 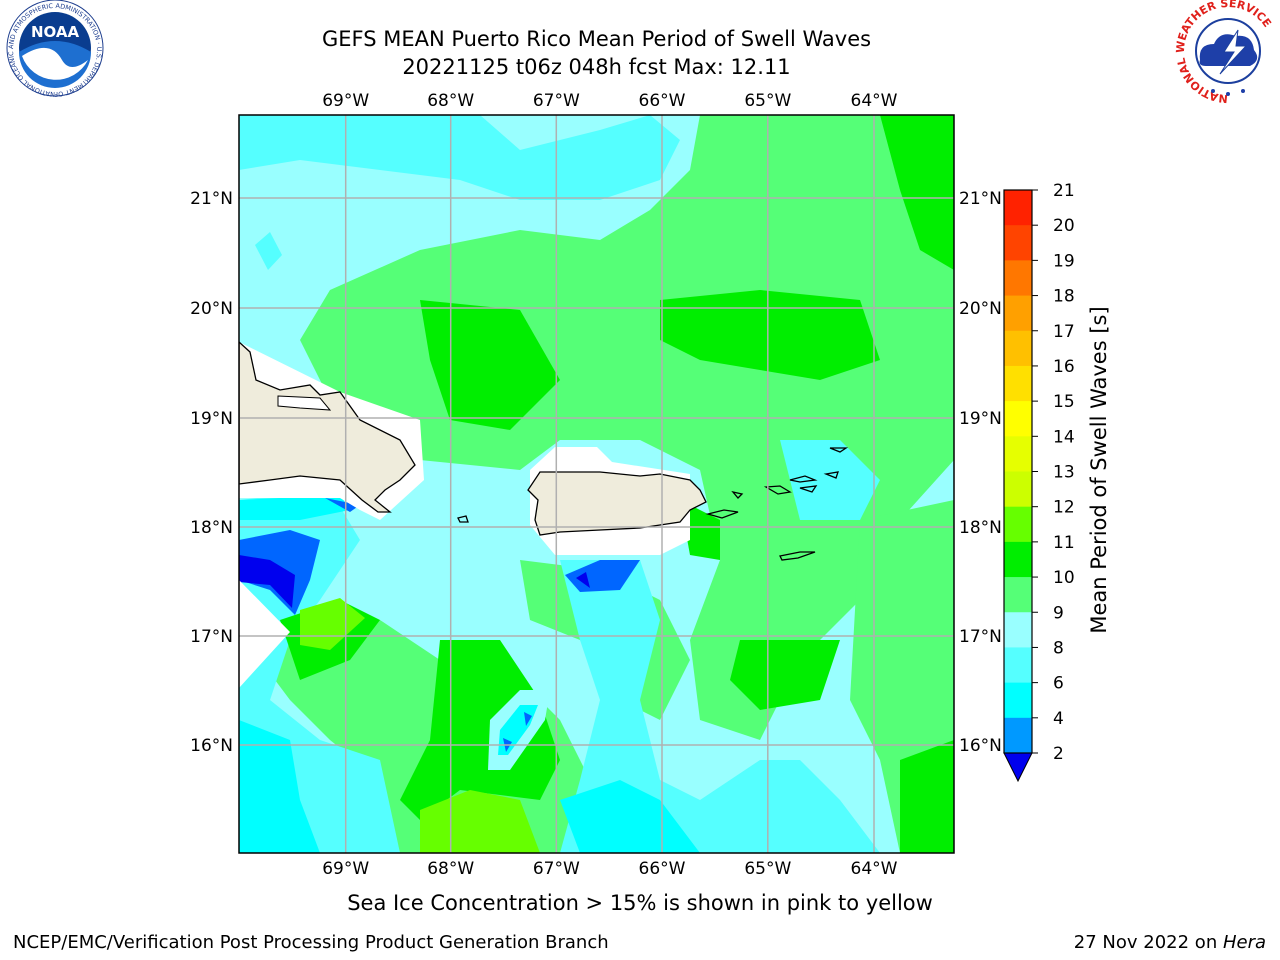 What do you see at coordinates (1064, 226) in the screenshot?
I see `colorbar-tick-label: 20` at bounding box center [1064, 226].